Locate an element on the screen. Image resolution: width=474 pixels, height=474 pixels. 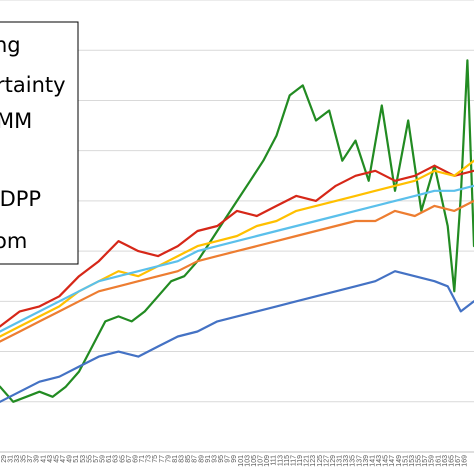
x-tick-label: 73 is located at coordinates (149, 459).